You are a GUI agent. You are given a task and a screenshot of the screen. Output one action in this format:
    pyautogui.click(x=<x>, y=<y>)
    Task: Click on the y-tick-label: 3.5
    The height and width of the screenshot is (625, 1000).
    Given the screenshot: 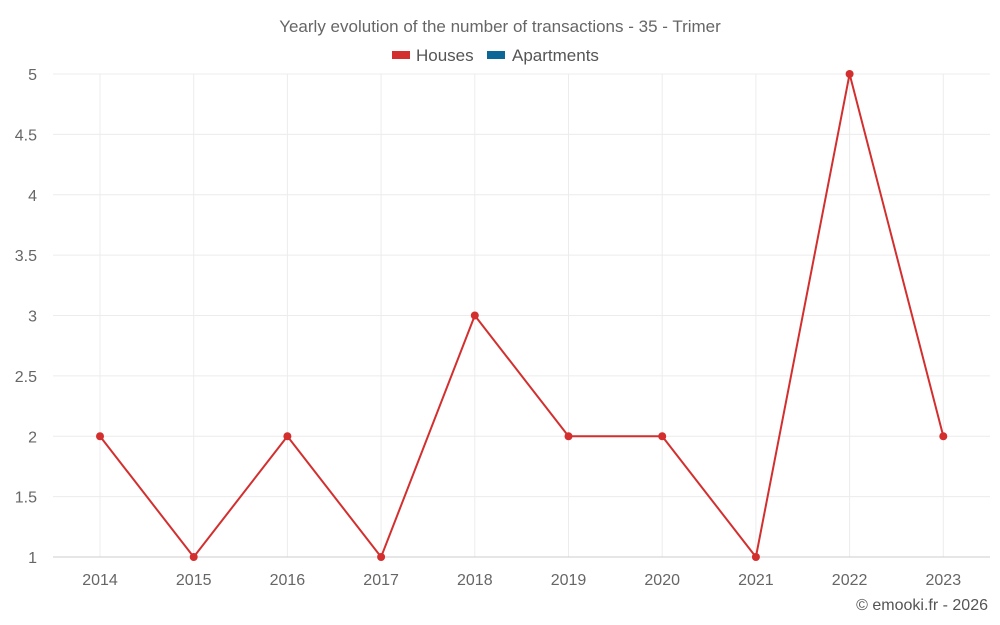 What is the action you would take?
    pyautogui.click(x=26, y=256)
    